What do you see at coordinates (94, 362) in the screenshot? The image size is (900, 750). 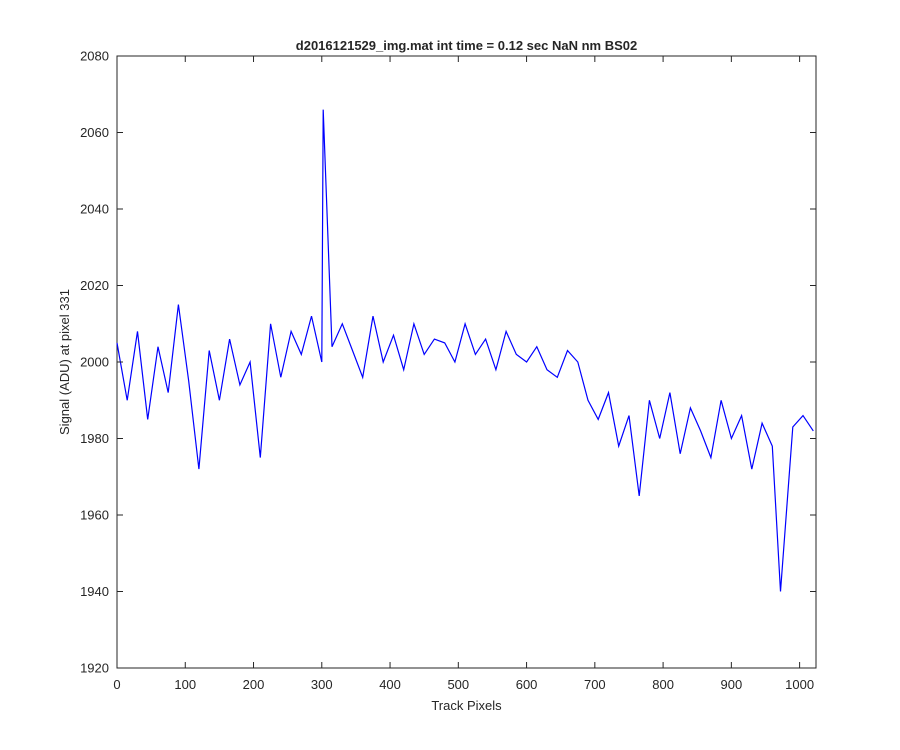 I see `y-tick-label: 2000` at bounding box center [94, 362].